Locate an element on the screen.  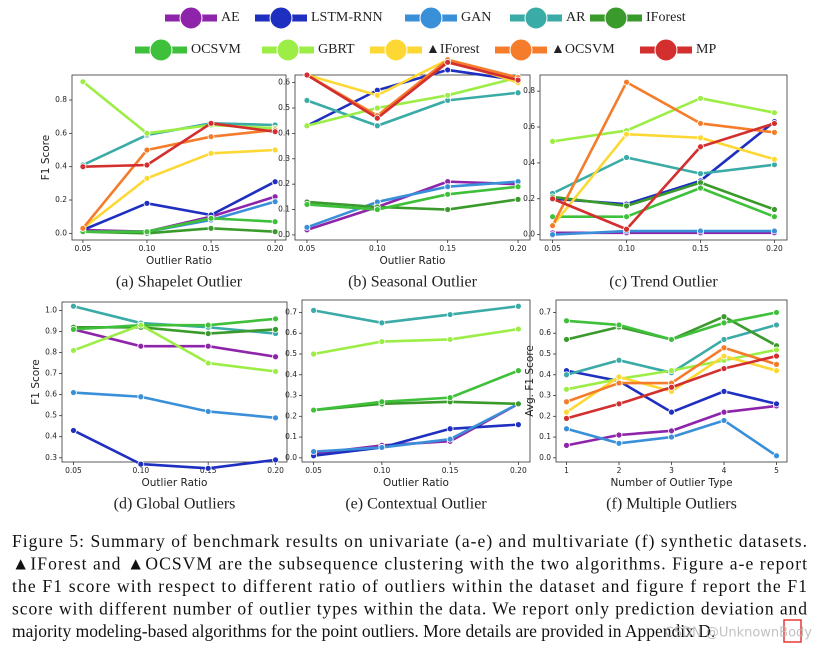
legend-label: IForest is located at coordinates (666, 17).